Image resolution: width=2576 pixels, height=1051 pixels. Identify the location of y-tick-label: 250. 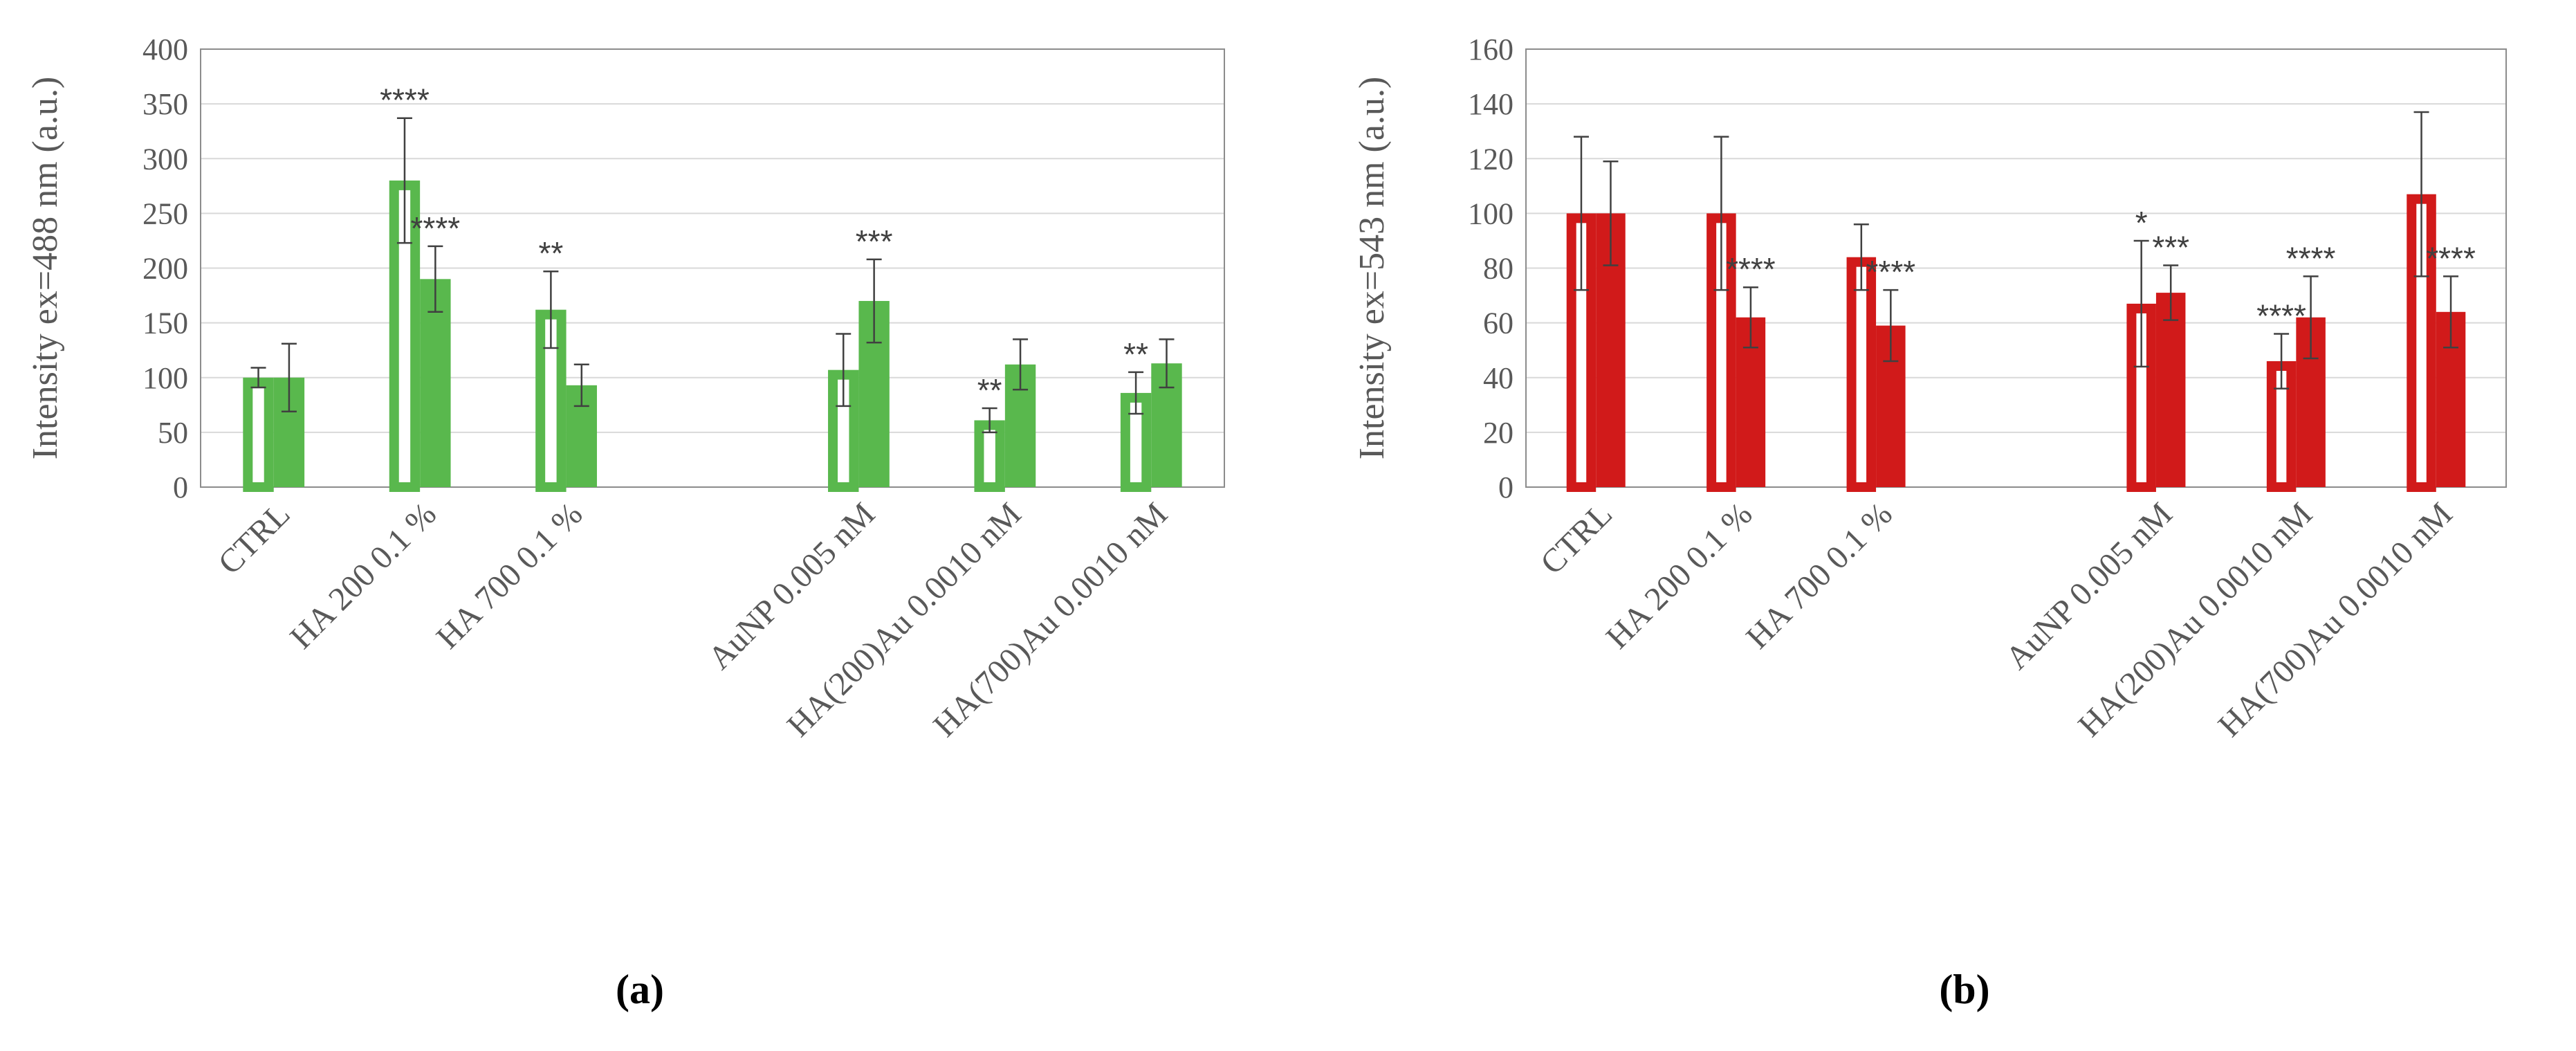
(165, 213).